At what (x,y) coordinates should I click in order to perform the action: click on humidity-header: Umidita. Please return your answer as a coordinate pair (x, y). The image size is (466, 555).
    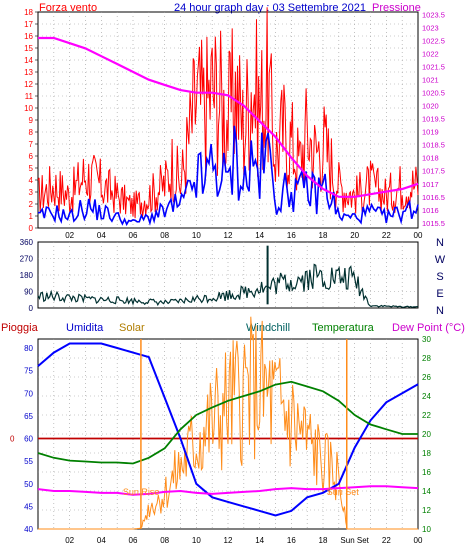
    Looking at the image, I should click on (85, 328).